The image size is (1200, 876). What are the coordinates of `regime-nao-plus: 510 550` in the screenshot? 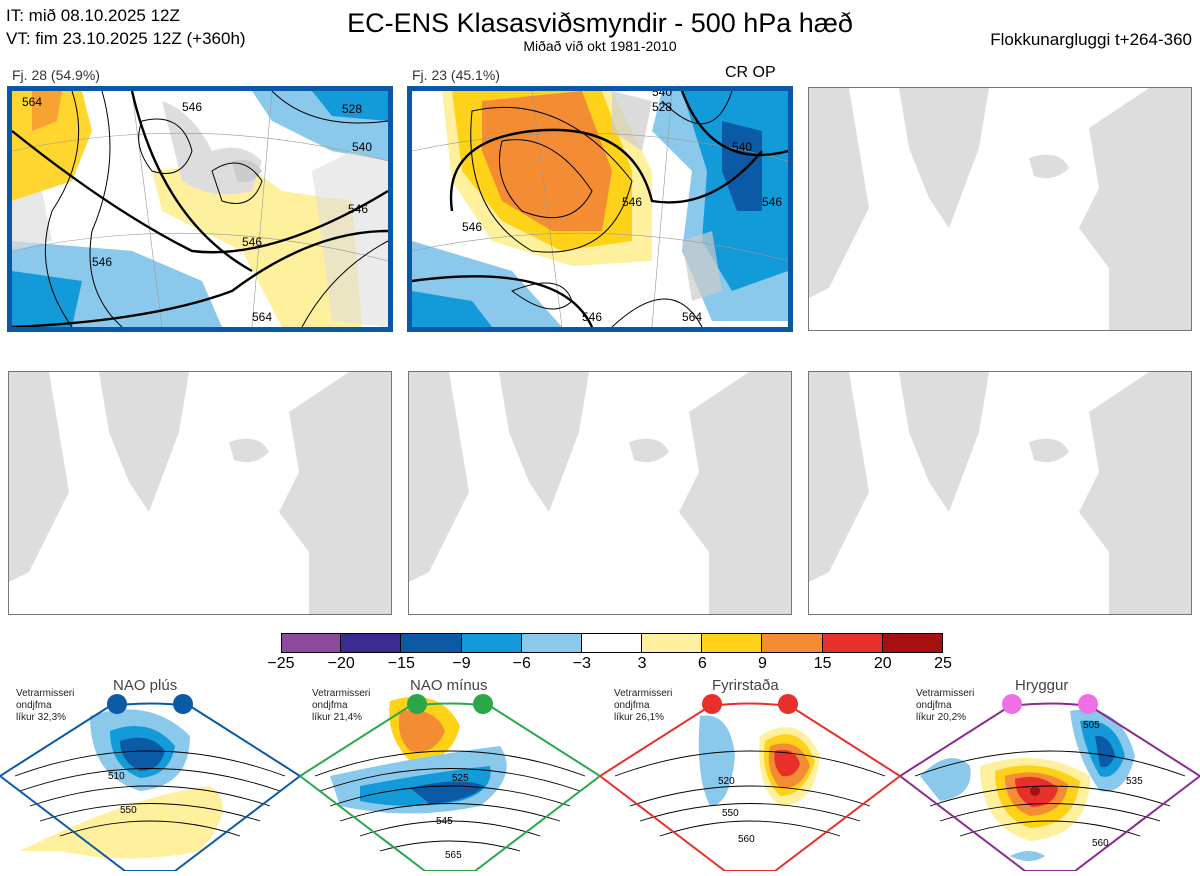 It's located at (151, 774).